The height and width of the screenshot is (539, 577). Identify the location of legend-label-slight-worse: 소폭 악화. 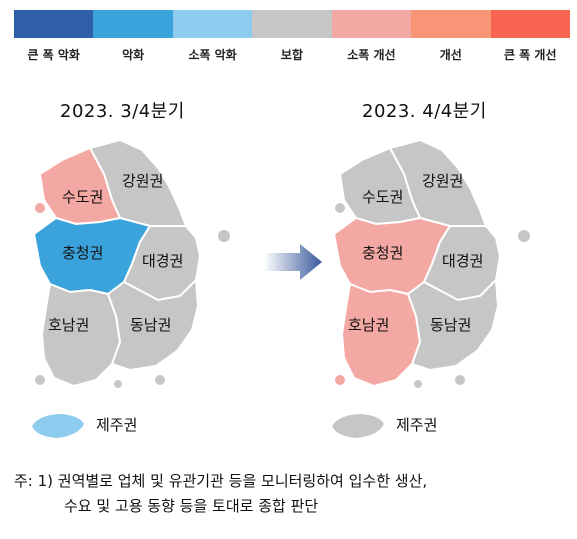
(212, 55).